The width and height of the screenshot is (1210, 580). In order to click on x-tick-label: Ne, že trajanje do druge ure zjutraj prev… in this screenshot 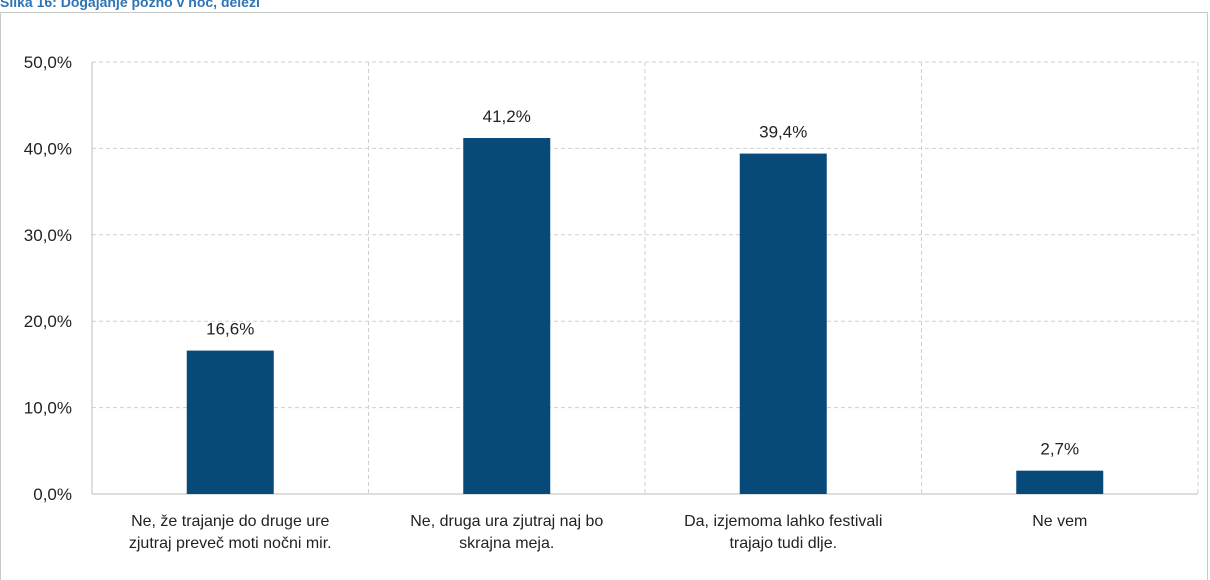, I will do `click(230, 532)`.